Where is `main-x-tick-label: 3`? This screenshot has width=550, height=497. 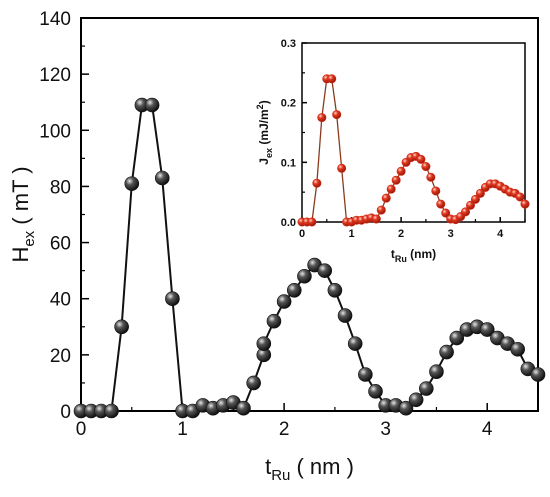
main-x-tick-label: 3 is located at coordinates (385, 429).